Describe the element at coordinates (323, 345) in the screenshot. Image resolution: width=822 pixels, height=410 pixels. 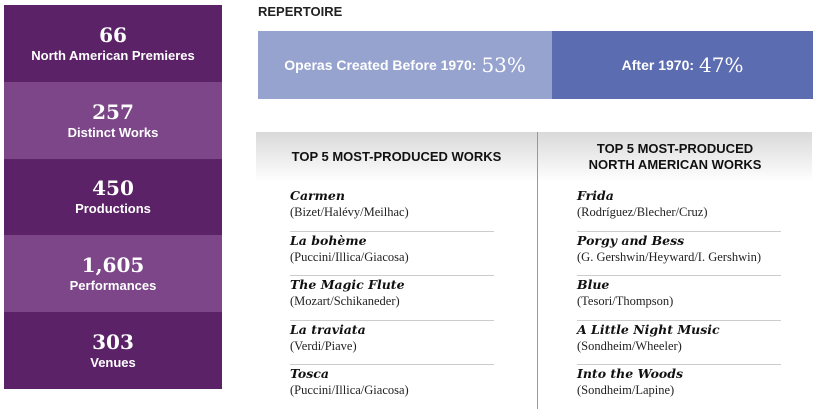
I see `work-authors: (Verdi/Piave)` at that location.